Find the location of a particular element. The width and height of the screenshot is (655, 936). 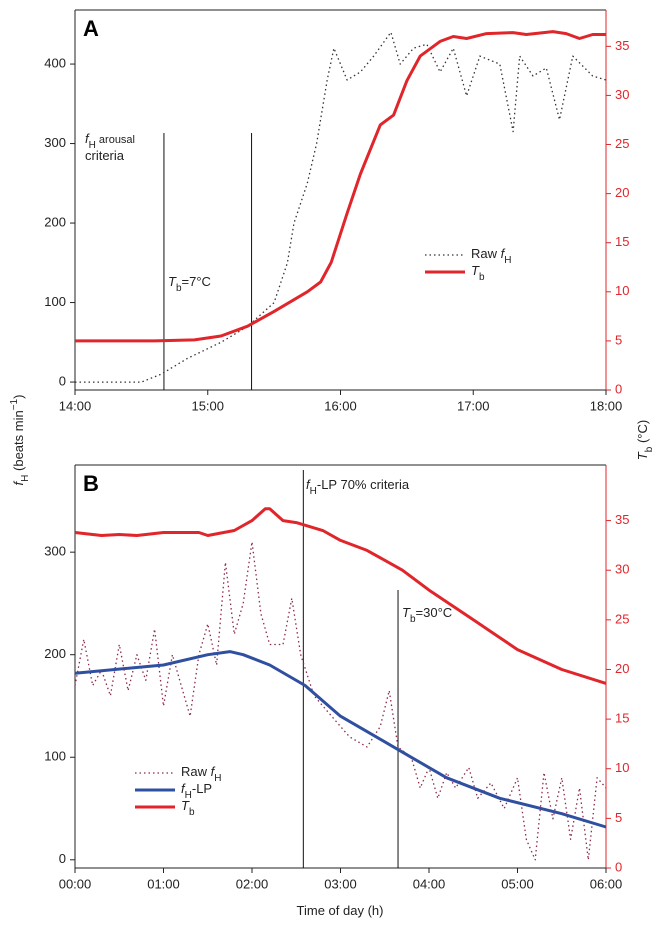

text-part: (beats min is located at coordinates (18, 442).